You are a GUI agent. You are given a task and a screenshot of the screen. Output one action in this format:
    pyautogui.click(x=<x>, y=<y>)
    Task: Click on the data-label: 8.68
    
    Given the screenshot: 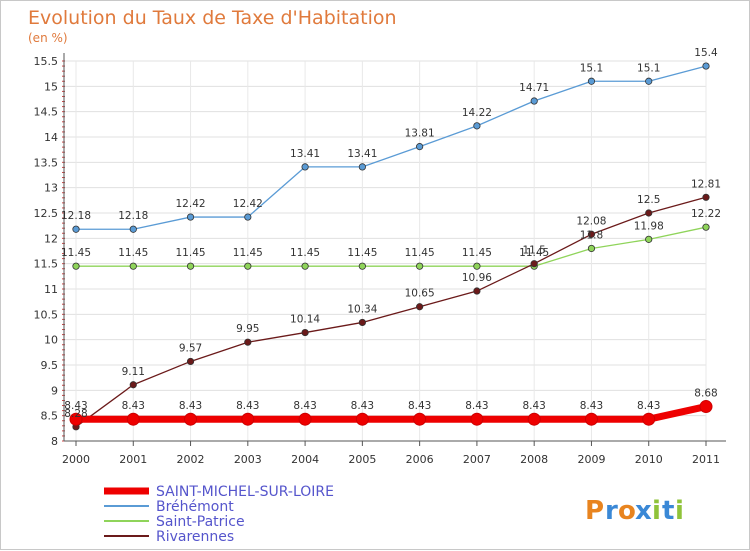 What is the action you would take?
    pyautogui.click(x=705, y=394)
    